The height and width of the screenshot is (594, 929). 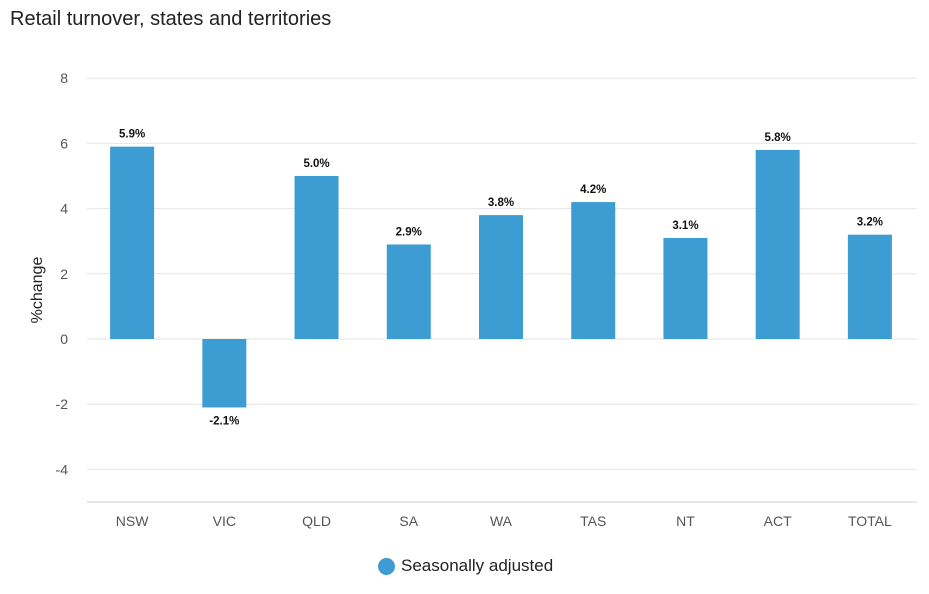 I want to click on data-label: 2.9%, so click(x=409, y=232).